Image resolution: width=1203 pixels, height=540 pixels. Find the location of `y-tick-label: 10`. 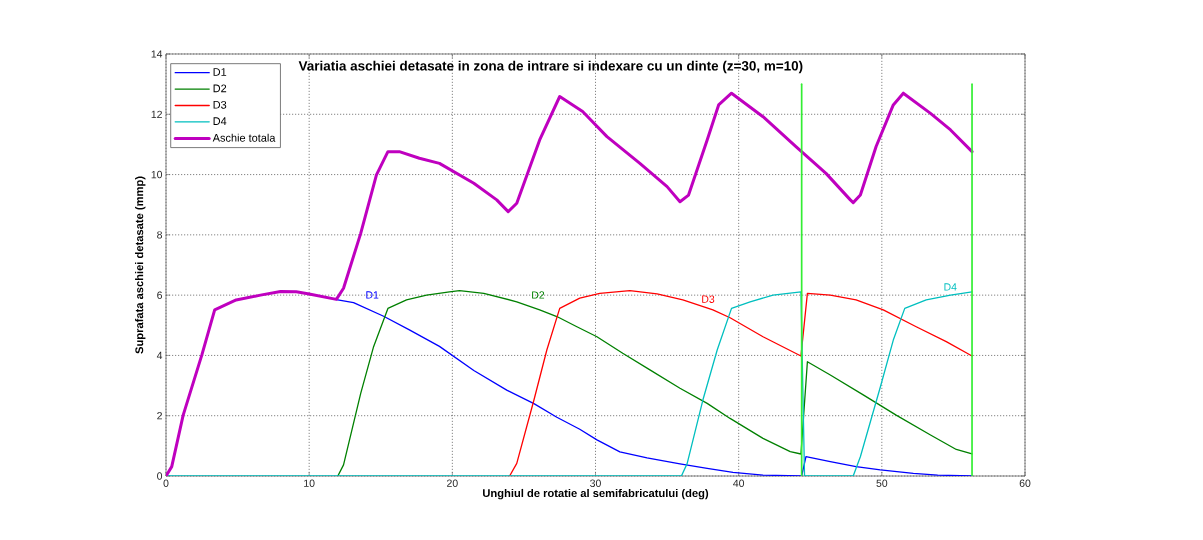

y-tick-label: 10 is located at coordinates (157, 174).